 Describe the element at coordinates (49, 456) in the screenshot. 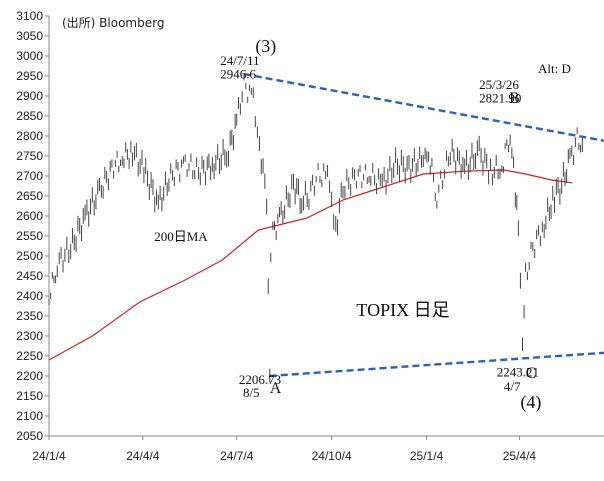

I see `x-tick-label: 24/1/4` at that location.